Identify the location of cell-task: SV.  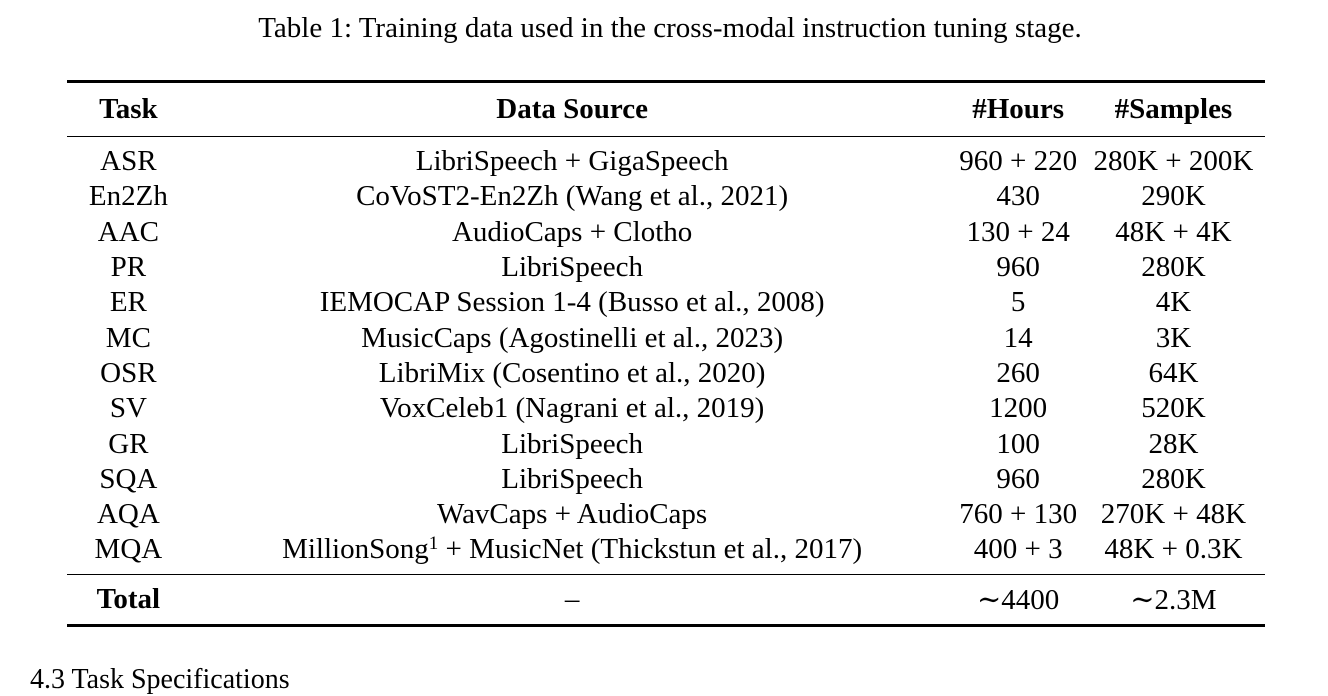
(128, 408).